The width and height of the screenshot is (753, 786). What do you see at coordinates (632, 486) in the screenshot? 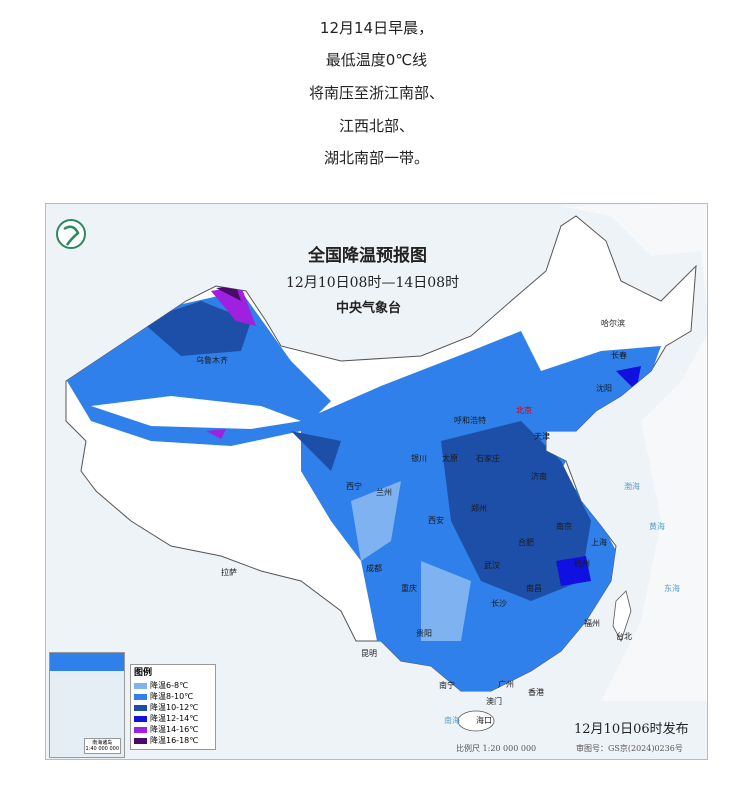
I see `sea-label: 渤海` at bounding box center [632, 486].